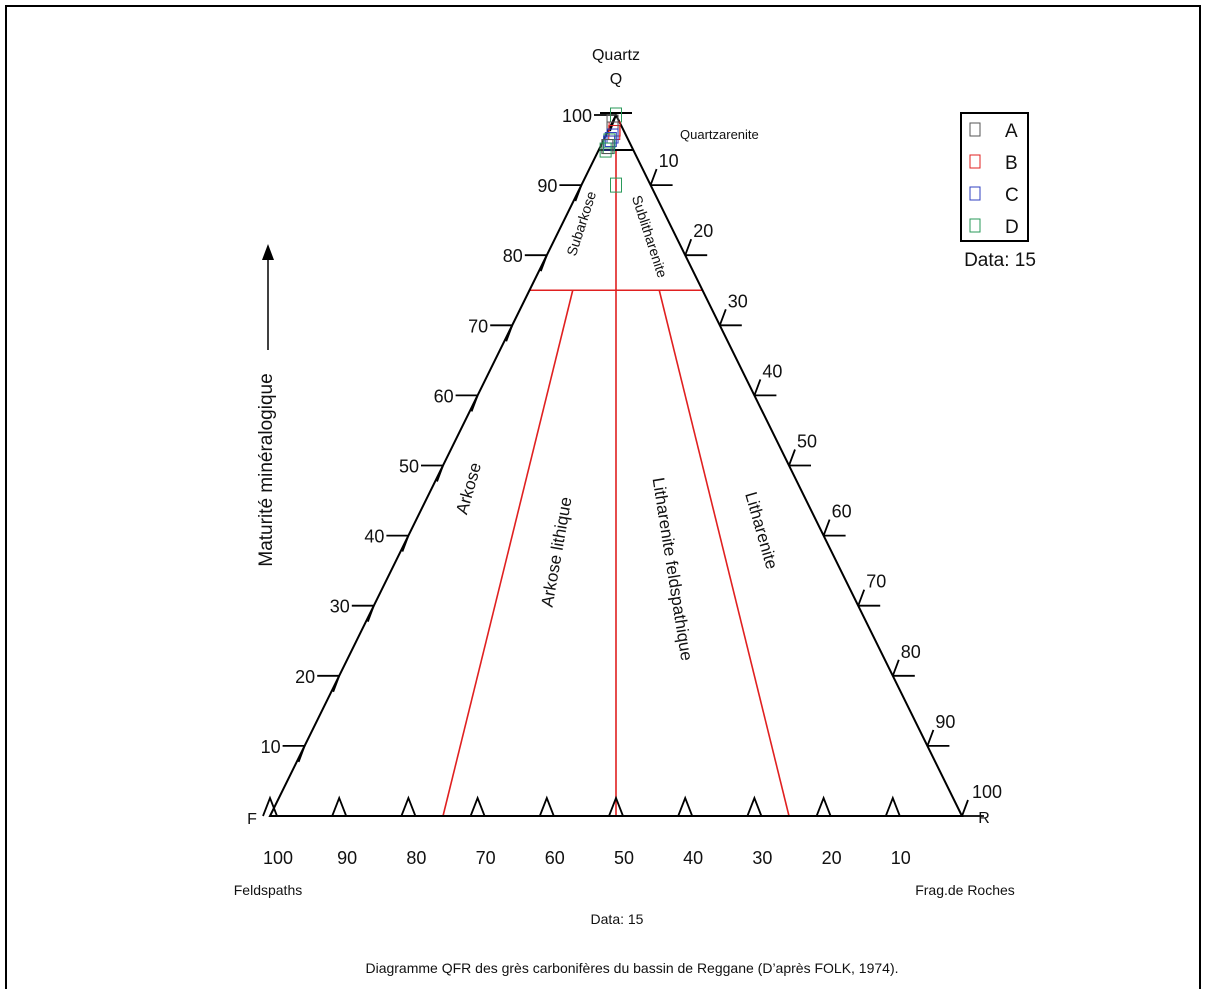 This screenshot has width=1210, height=994. What do you see at coordinates (975, 193) in the screenshot?
I see `legend-marker-c` at bounding box center [975, 193].